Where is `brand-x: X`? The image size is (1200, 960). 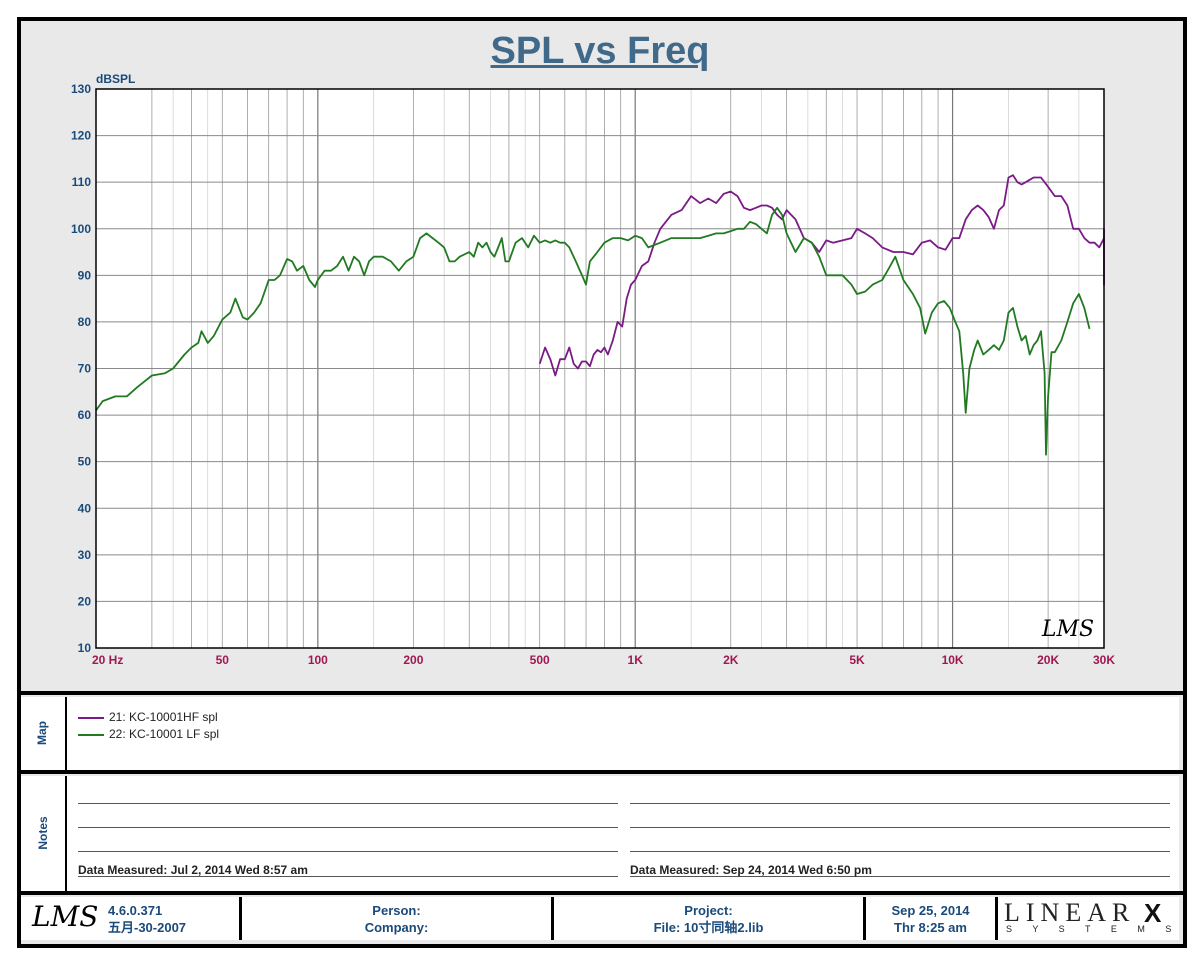
brand-x: X is located at coordinates (1153, 913).